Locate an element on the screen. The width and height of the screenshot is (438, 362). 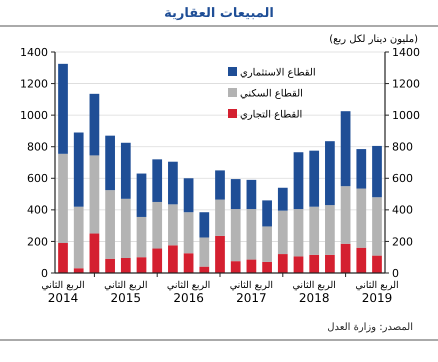
y2-tick-label: 600 is located at coordinates (402, 179).